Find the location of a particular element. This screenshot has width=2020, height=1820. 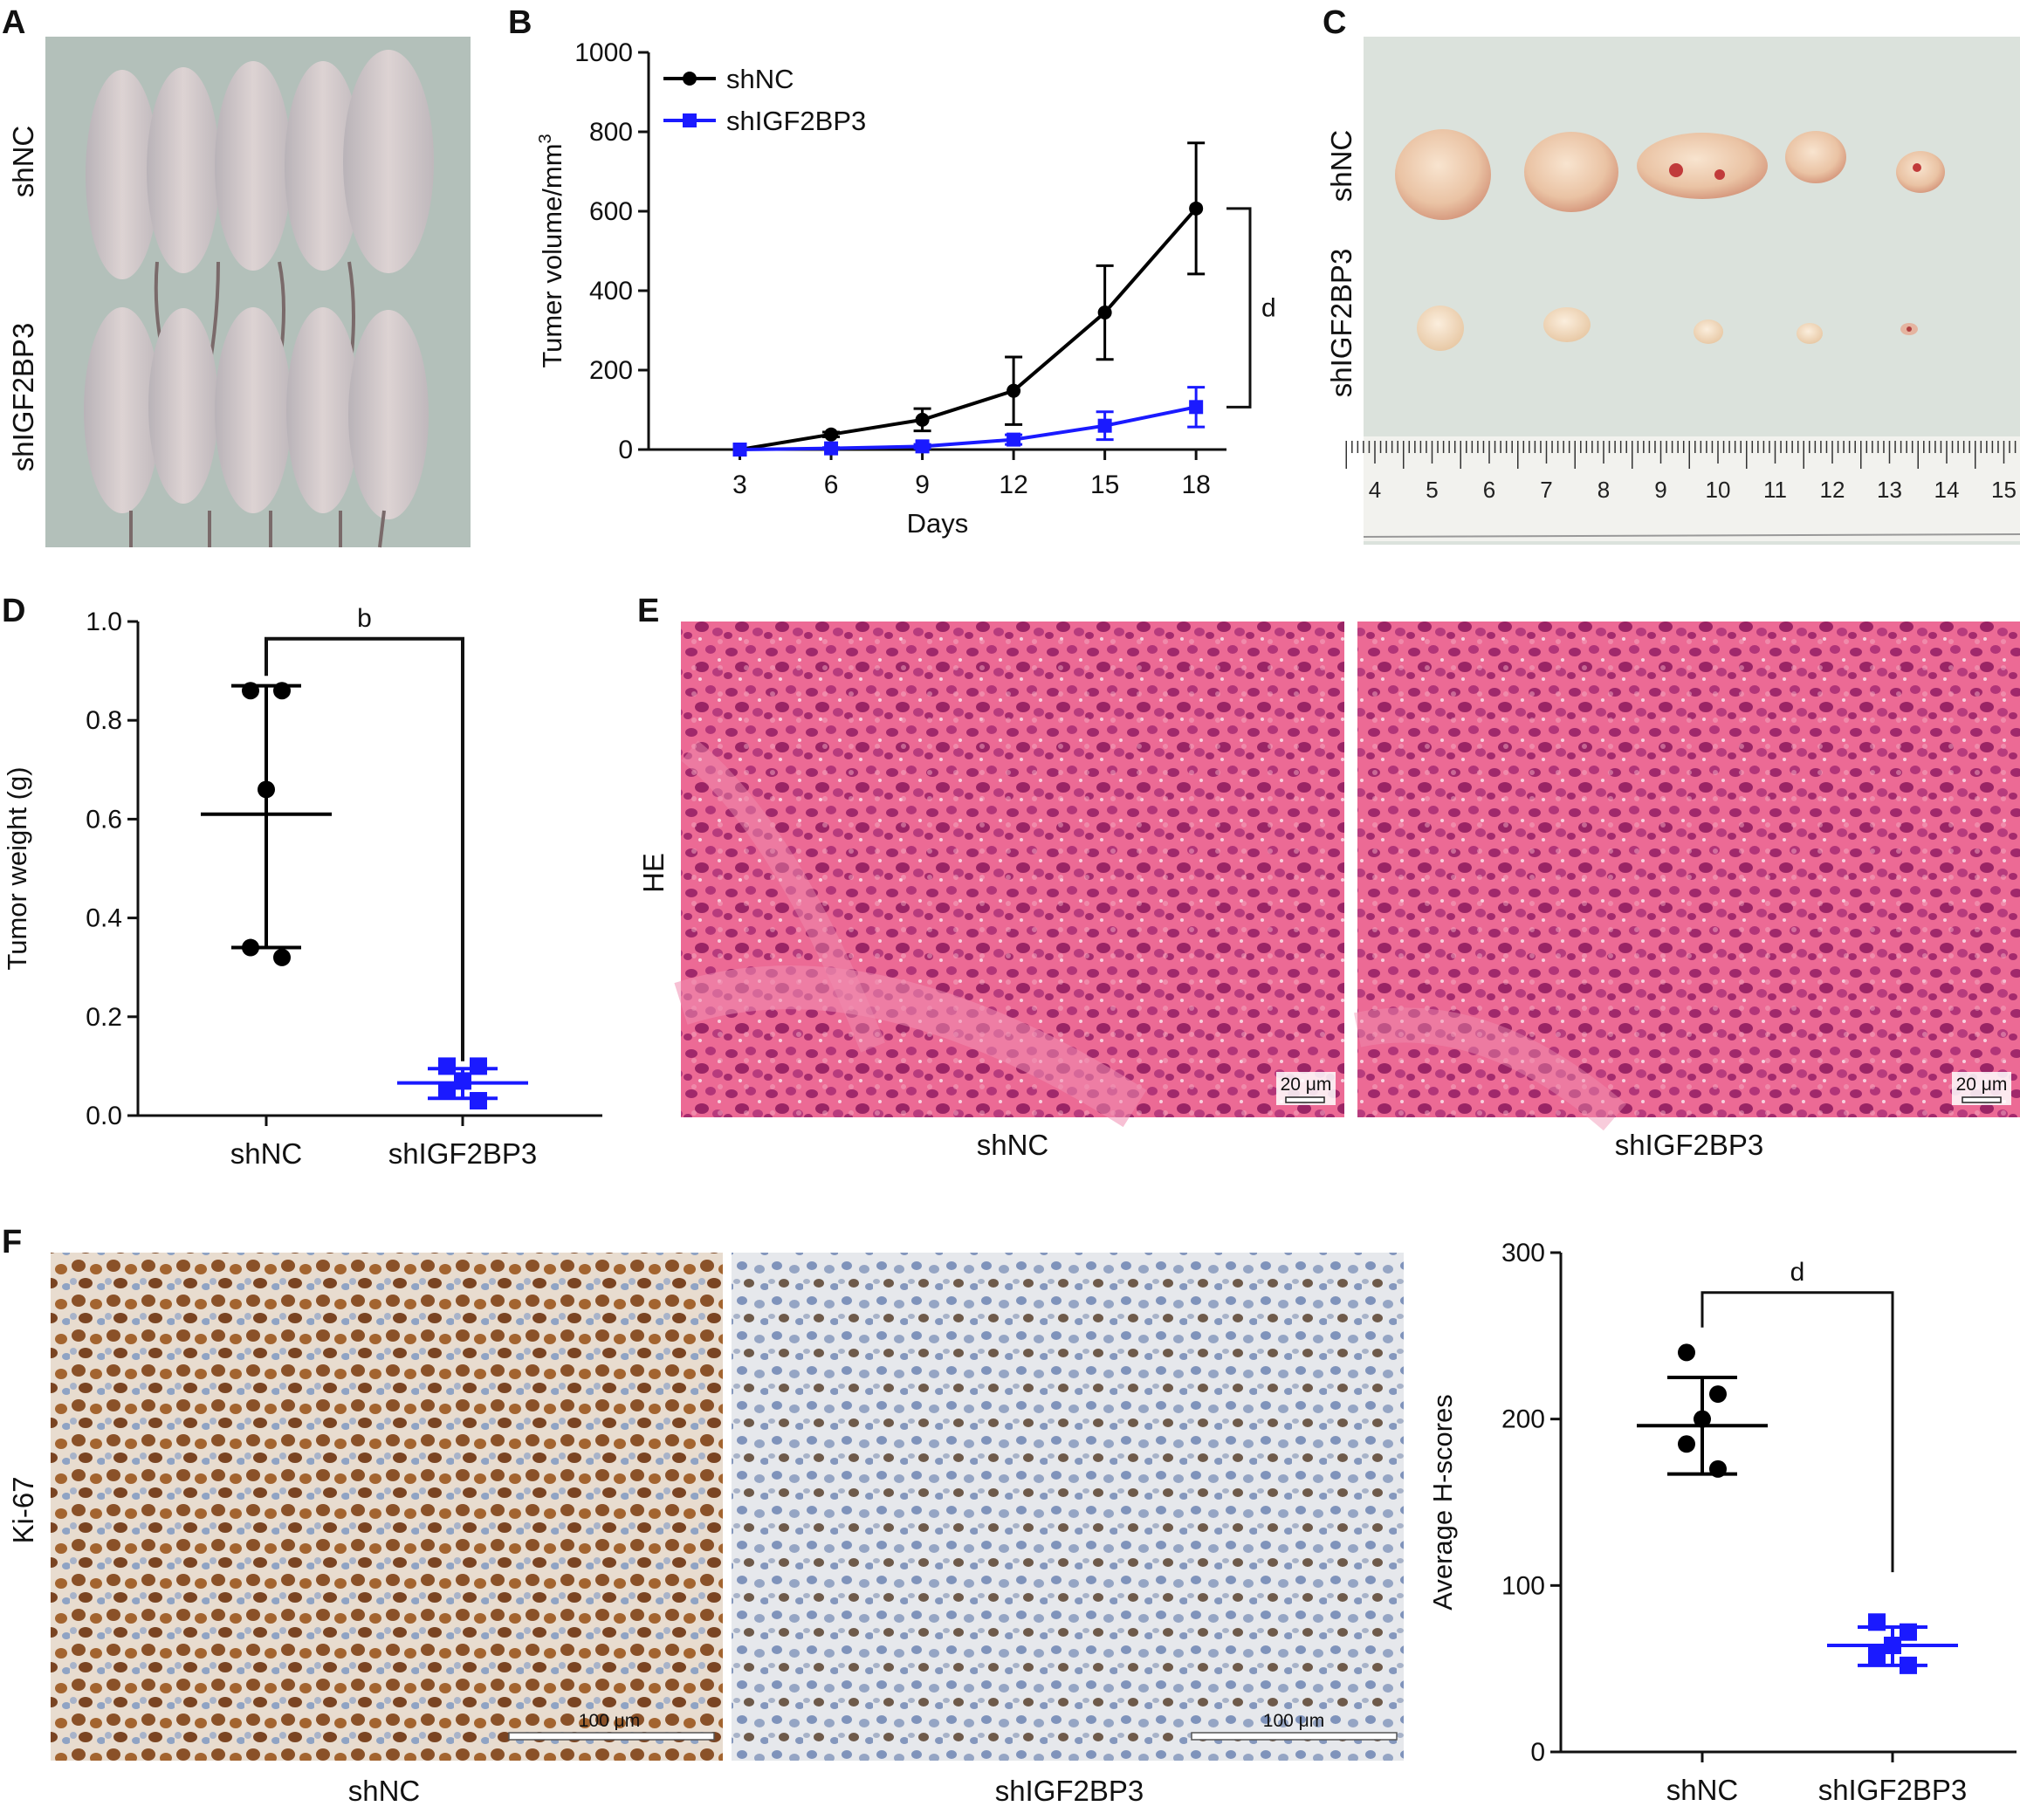

y-tick-label: 400 is located at coordinates (611, 291).